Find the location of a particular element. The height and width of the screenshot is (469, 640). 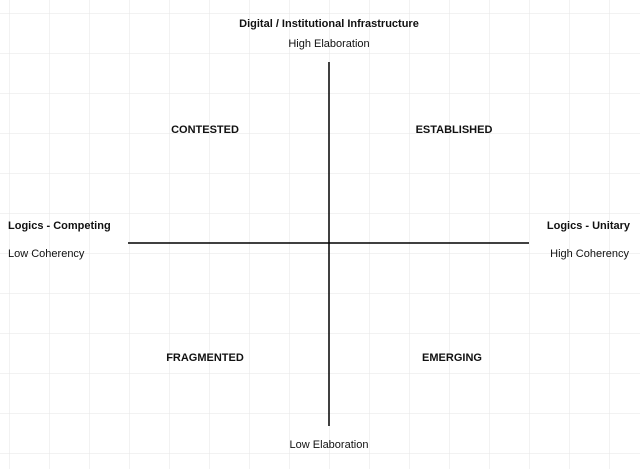

bottom-label: Low Elaboration is located at coordinates (329, 445).